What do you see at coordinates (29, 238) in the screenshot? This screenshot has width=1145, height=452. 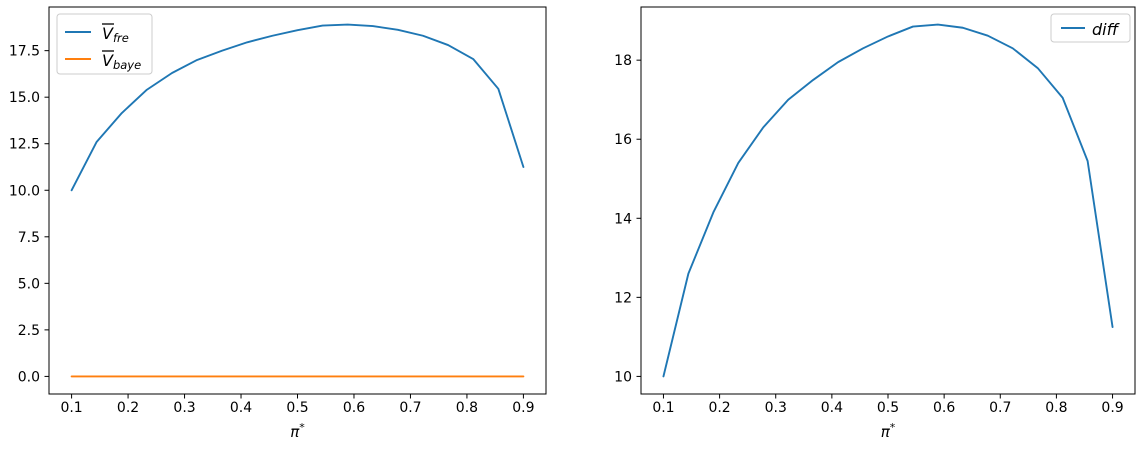 I see `y-tick-label: 7.5` at bounding box center [29, 238].